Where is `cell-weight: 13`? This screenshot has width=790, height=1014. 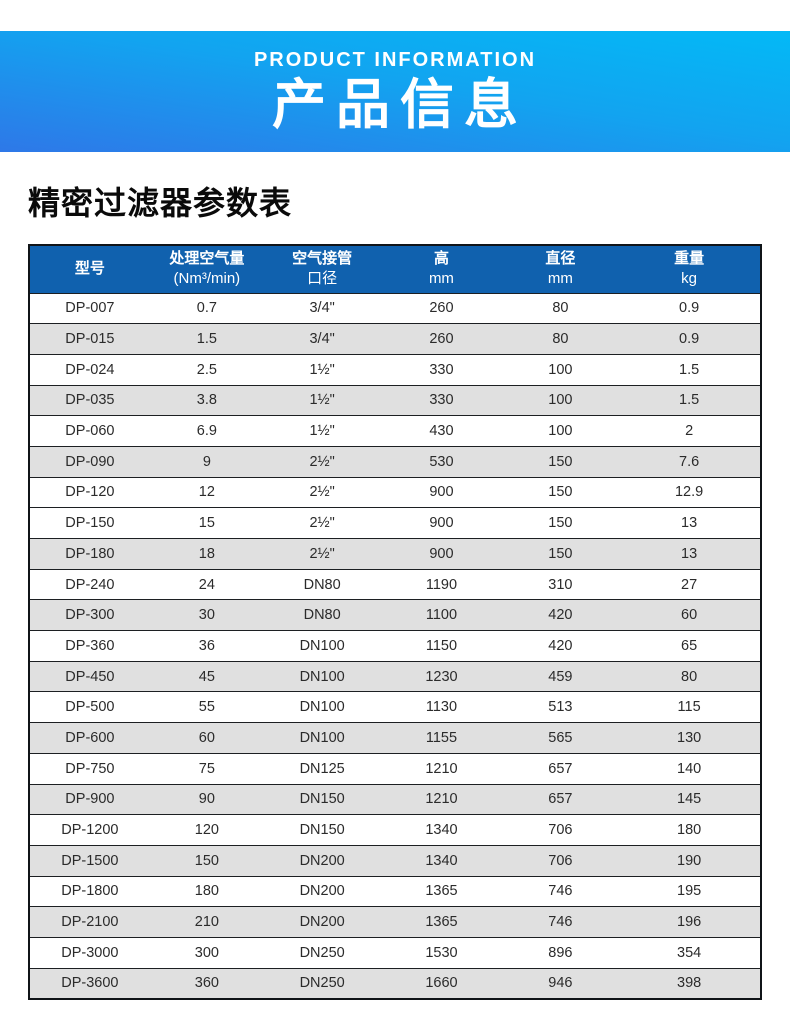
cell-weight: 13 is located at coordinates (689, 523).